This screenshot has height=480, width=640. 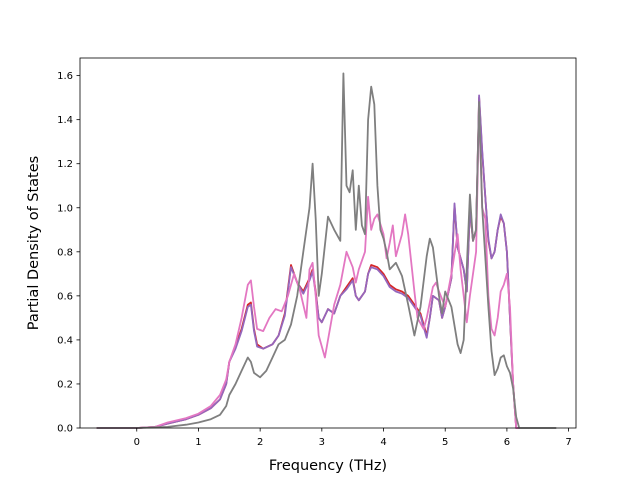 I want to click on y-tick-label: 1.6, so click(x=65, y=76).